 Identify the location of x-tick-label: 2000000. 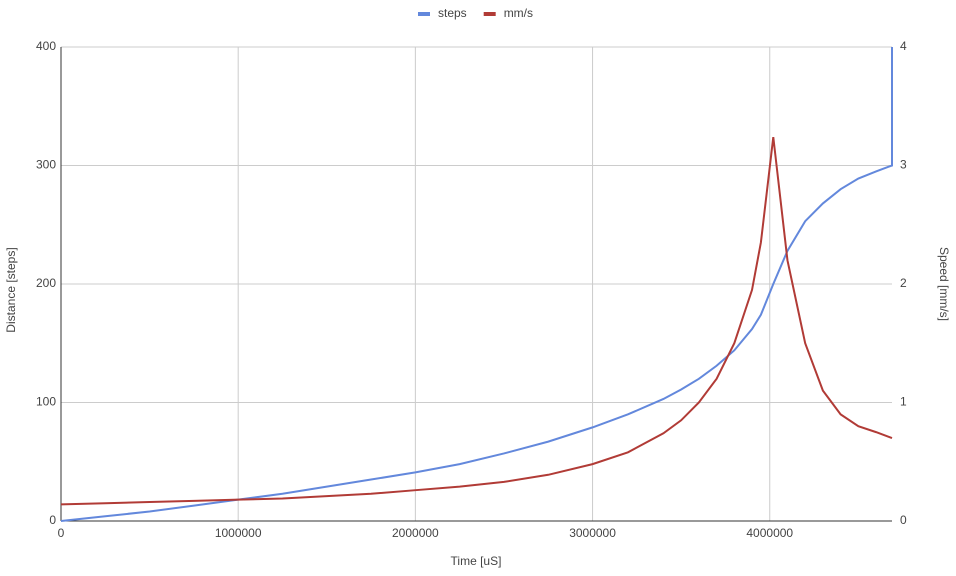
(415, 533).